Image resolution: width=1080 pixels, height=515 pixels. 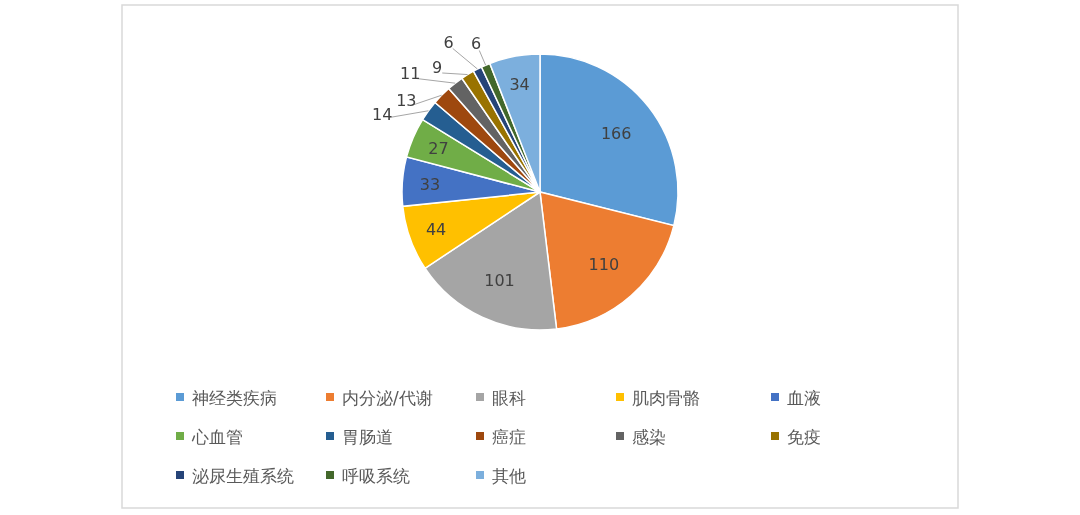 What do you see at coordinates (436, 230) in the screenshot?
I see `data-label: 44` at bounding box center [436, 230].